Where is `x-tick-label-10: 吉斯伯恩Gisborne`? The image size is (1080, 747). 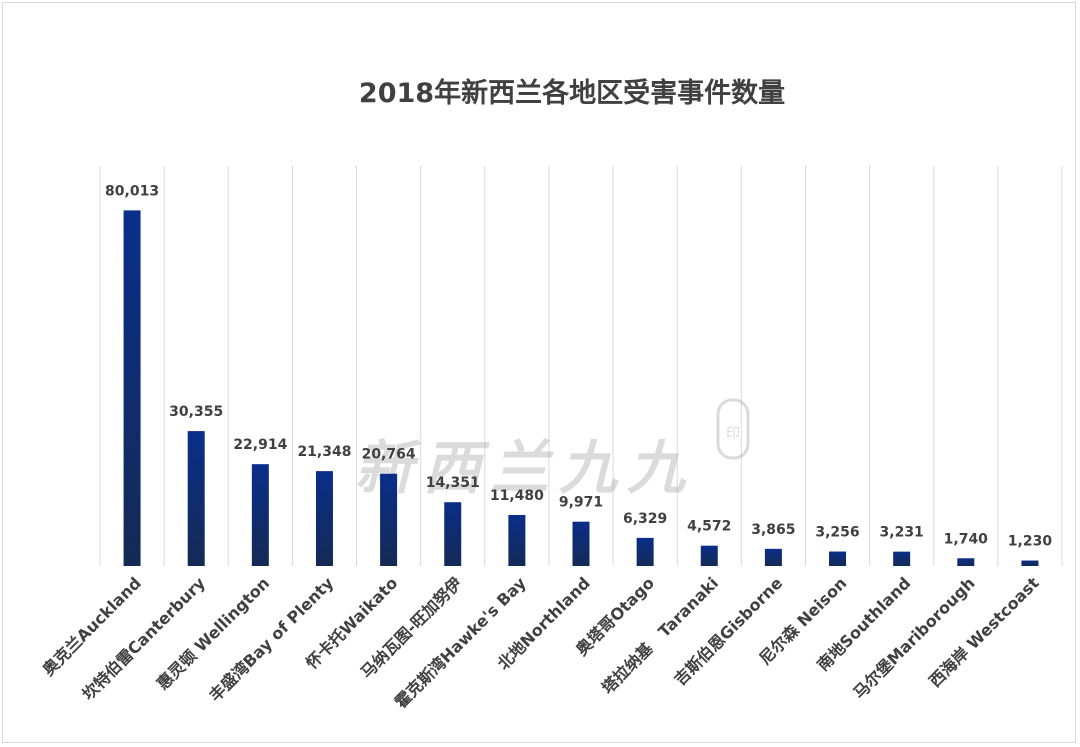 x-tick-label-10: 吉斯伯恩Gisborne is located at coordinates (728, 631).